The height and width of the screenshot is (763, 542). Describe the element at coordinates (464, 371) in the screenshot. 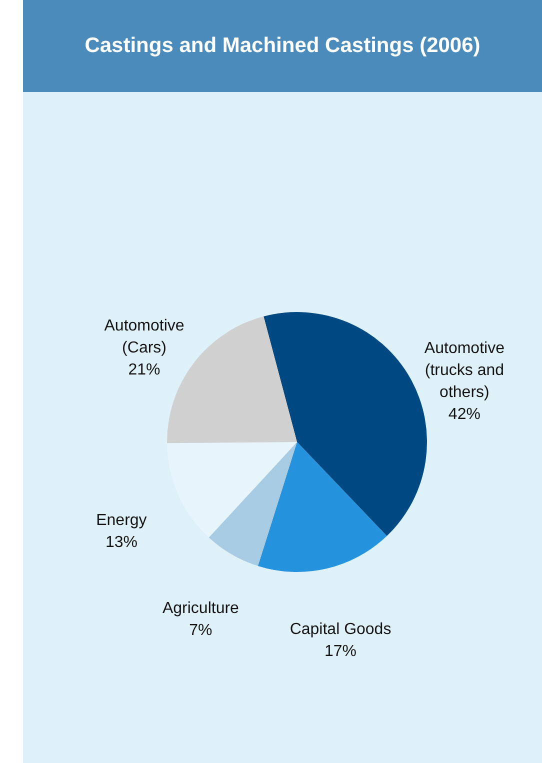

I see `slice-label: Automotive (trucks and others)` at that location.